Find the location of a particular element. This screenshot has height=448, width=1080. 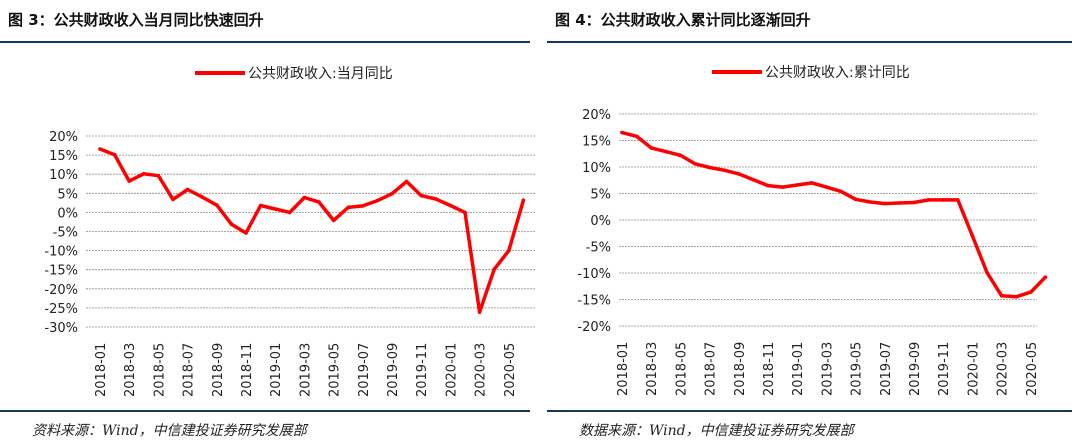

figure-title: 图 3：公共财政收入当月同比快速回升 is located at coordinates (136, 20).